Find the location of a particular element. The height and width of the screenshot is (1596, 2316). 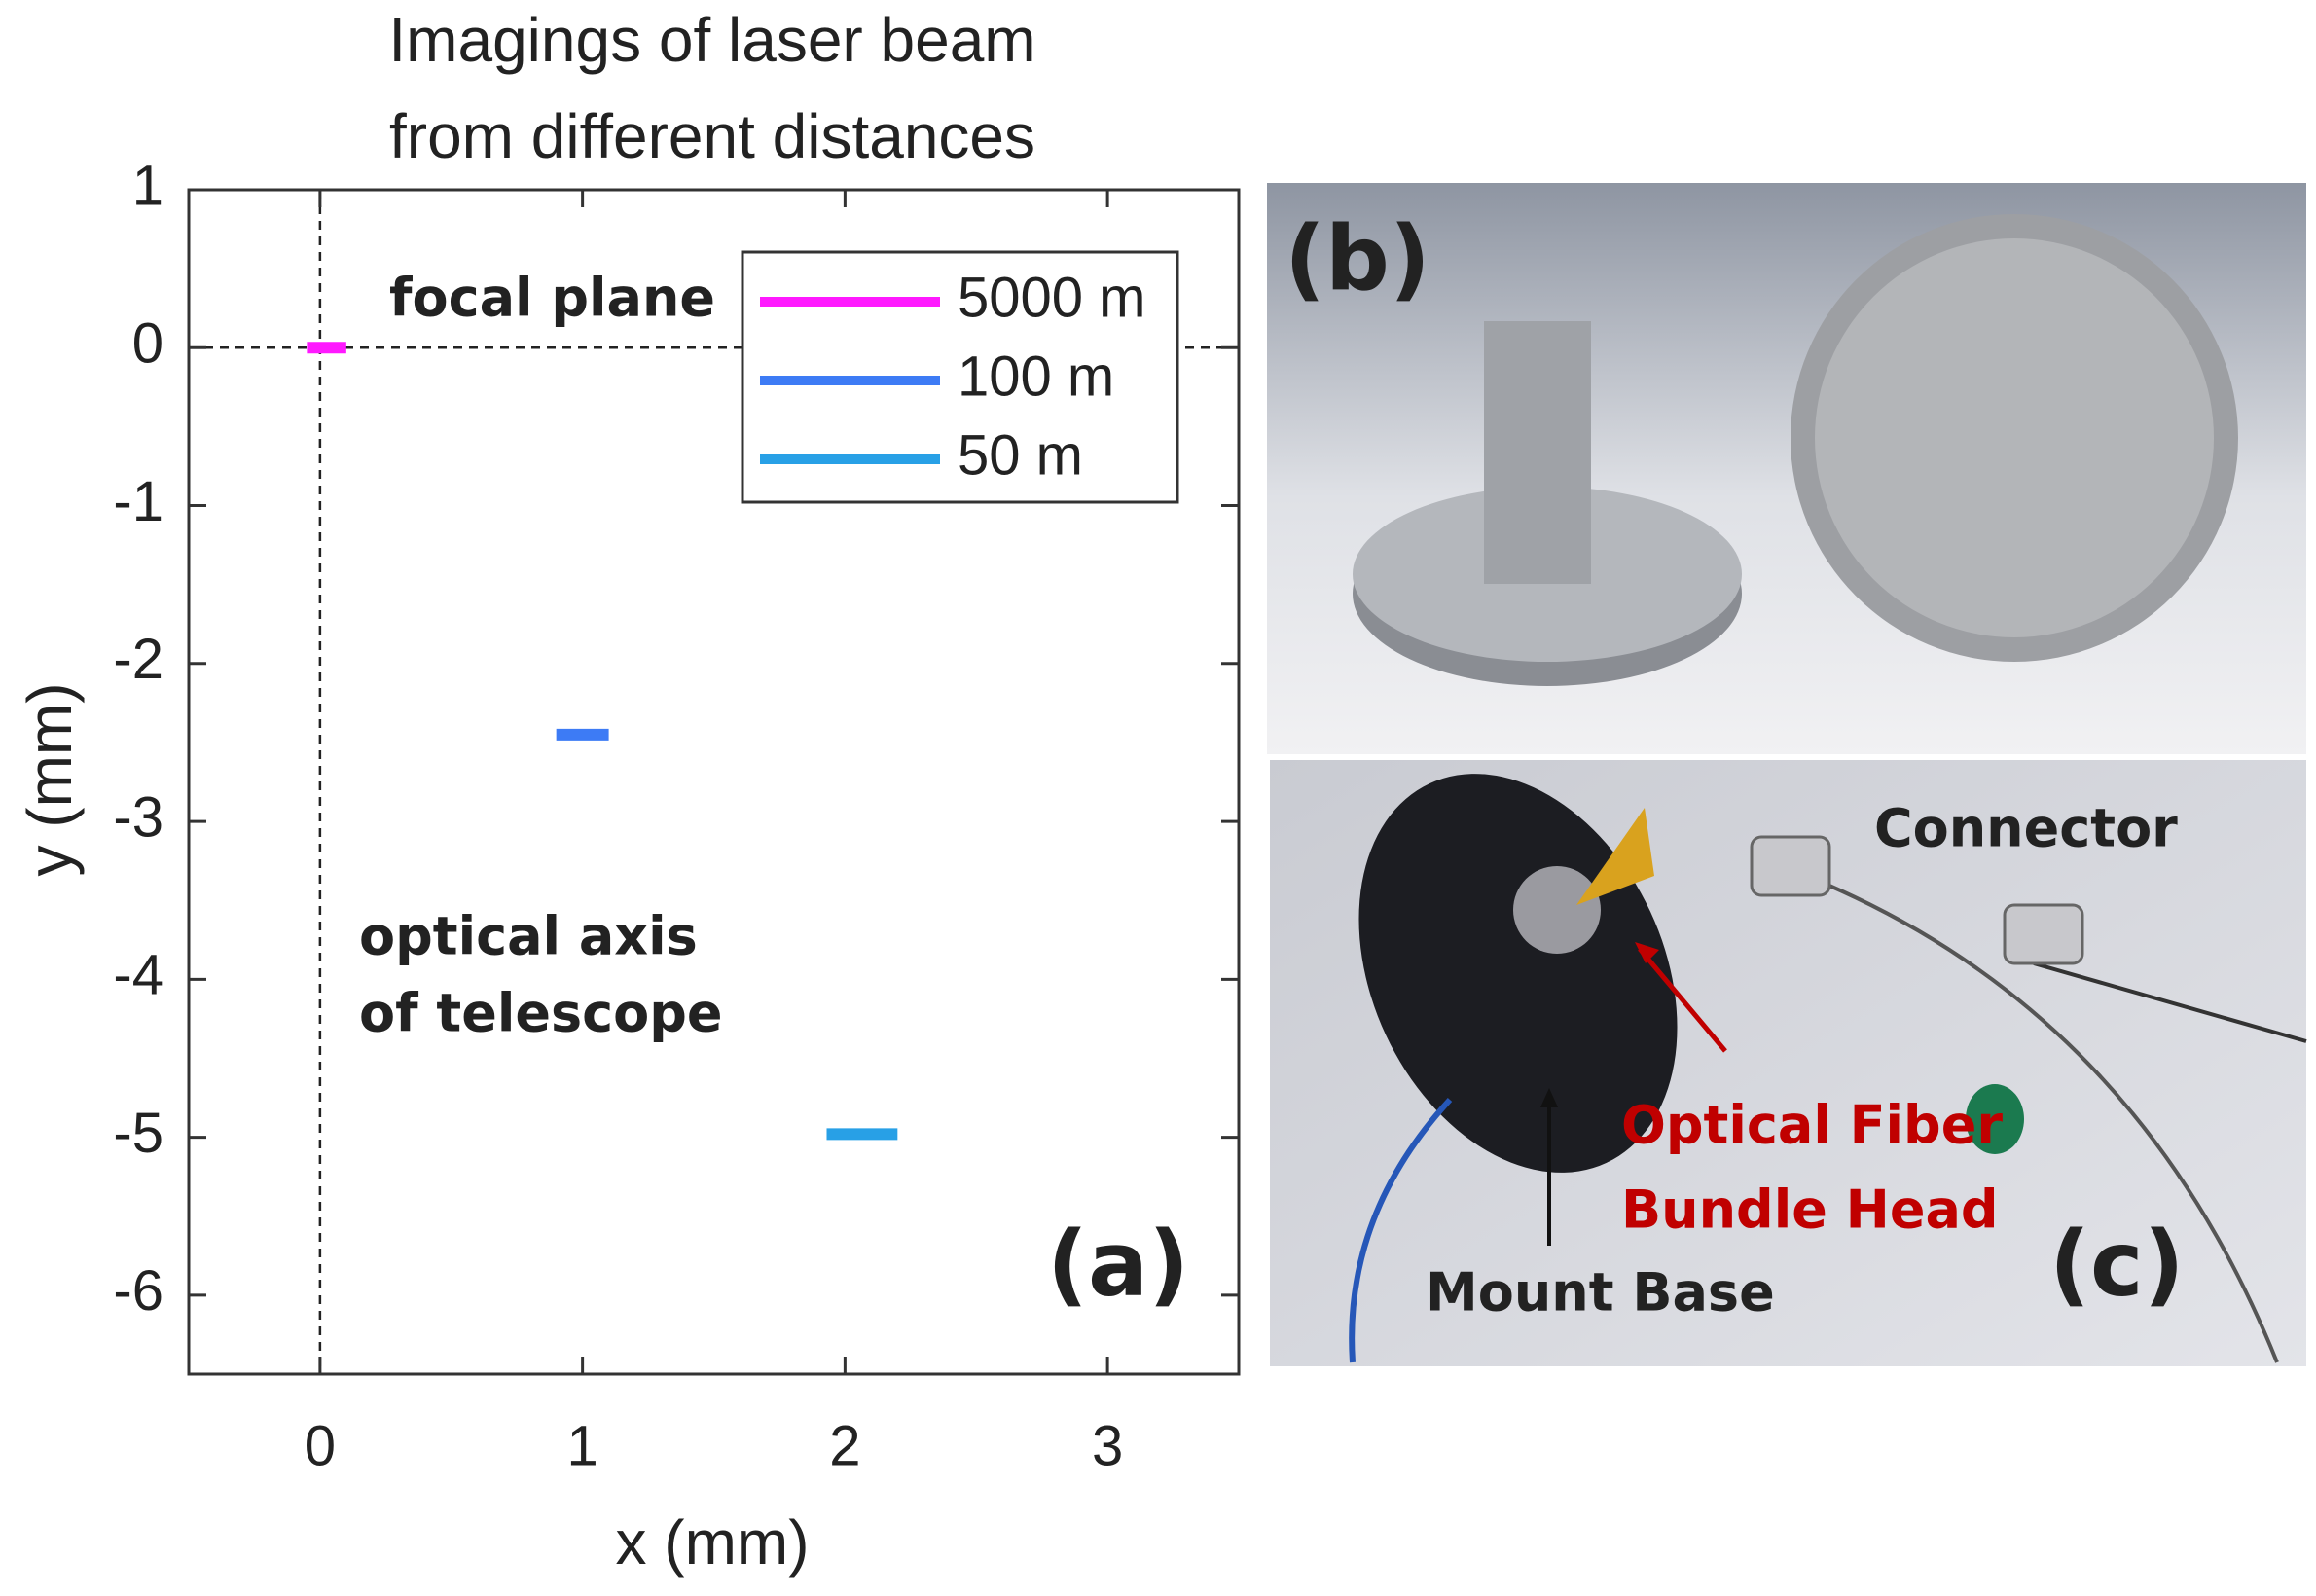

annotation: Connector is located at coordinates (2026, 828).